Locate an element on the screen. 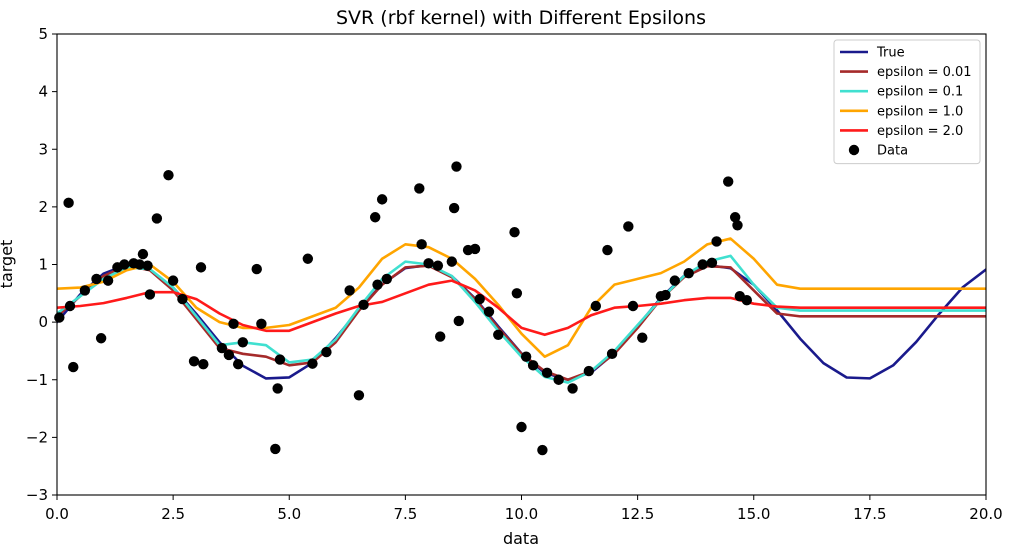 Image resolution: width=1017 pixels, height=552 pixels. x-tick-label: 15.0 is located at coordinates (753, 514).